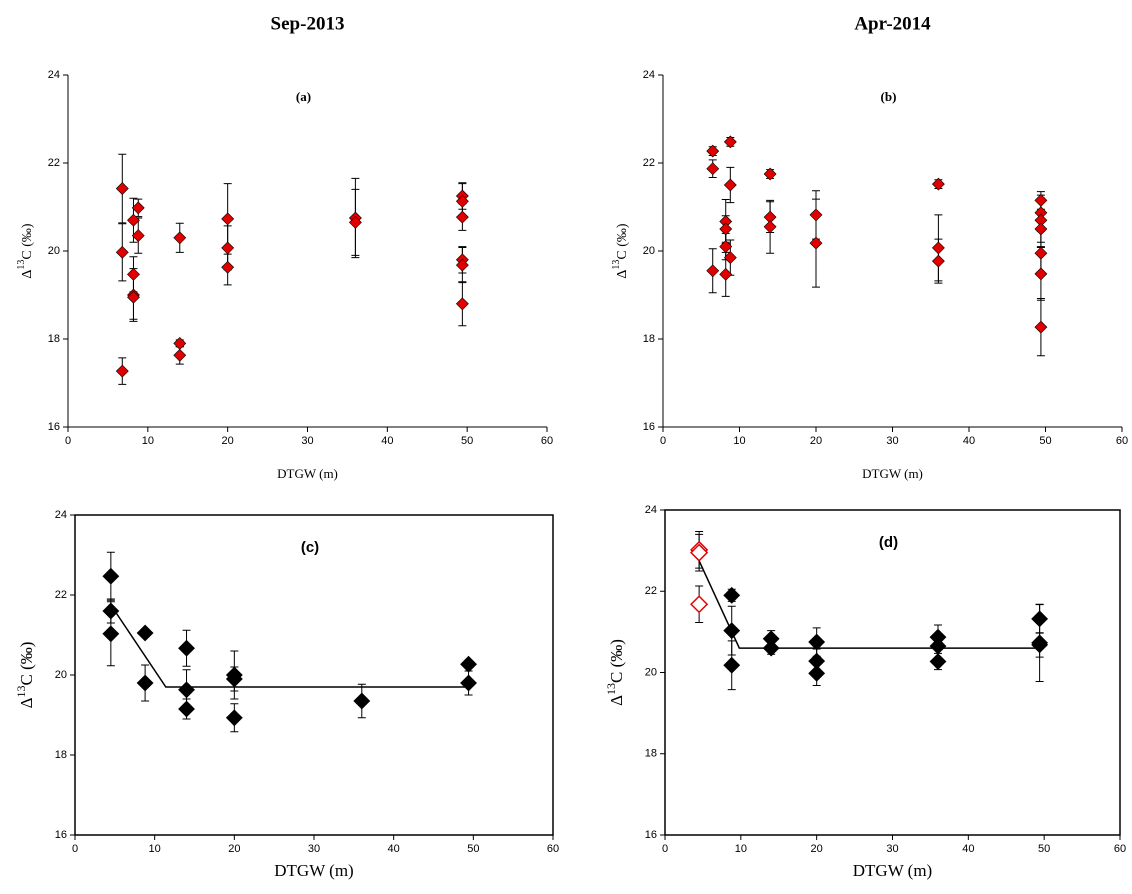  Describe the element at coordinates (308, 23) in the screenshot. I see `panel-title: Sep-2013` at that location.